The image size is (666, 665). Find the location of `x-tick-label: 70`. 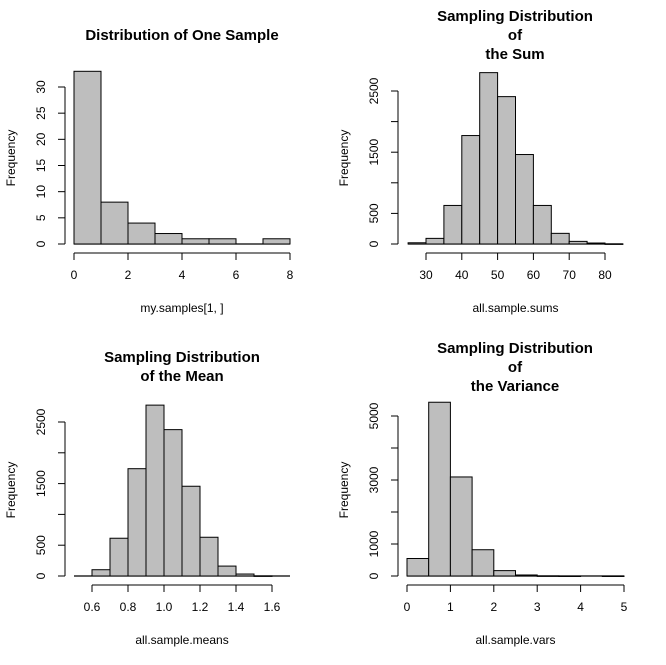

x-tick-label: 70 is located at coordinates (570, 275).